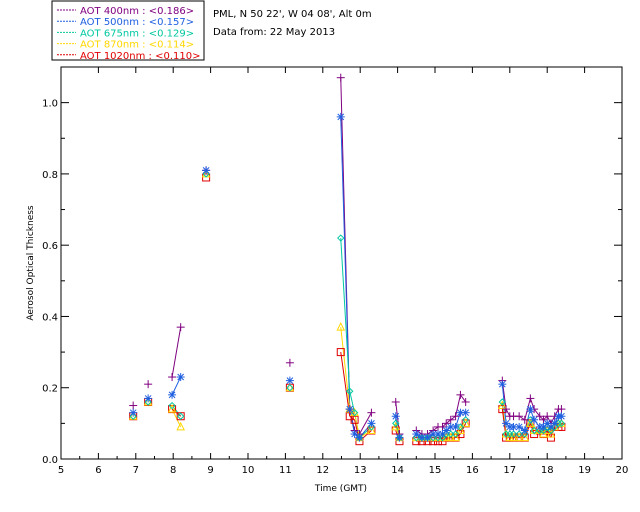 Image resolution: width=640 pixels, height=512 pixels. What do you see at coordinates (622, 470) in the screenshot?
I see `x-tick-label: 20` at bounding box center [622, 470].